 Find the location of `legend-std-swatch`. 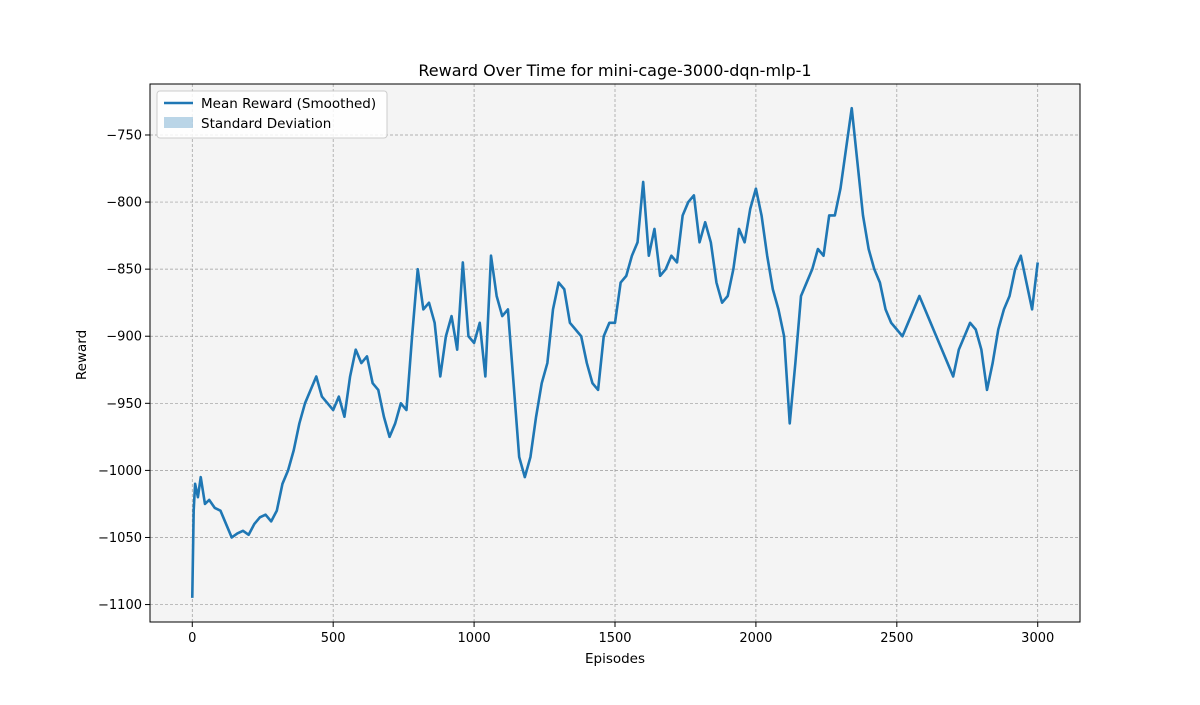

legend-std-swatch is located at coordinates (178, 122).